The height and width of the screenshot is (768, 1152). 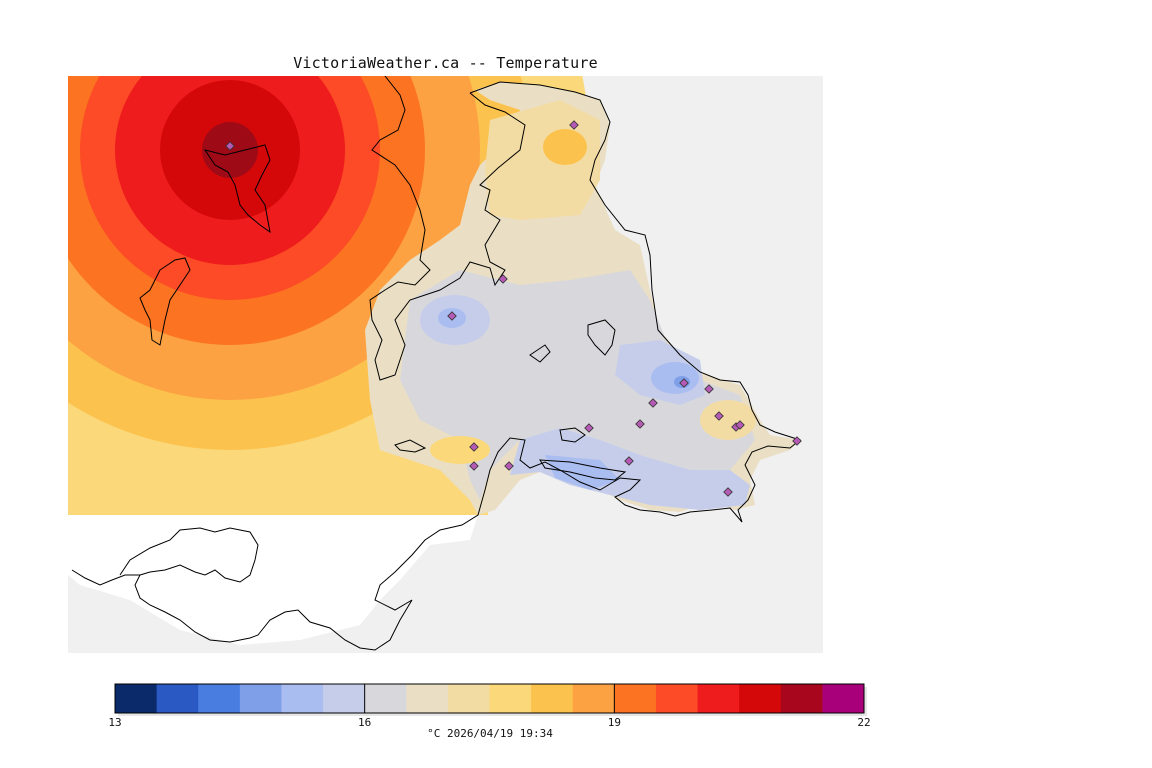 I want to click on contour-north-warm, so click(x=542, y=160).